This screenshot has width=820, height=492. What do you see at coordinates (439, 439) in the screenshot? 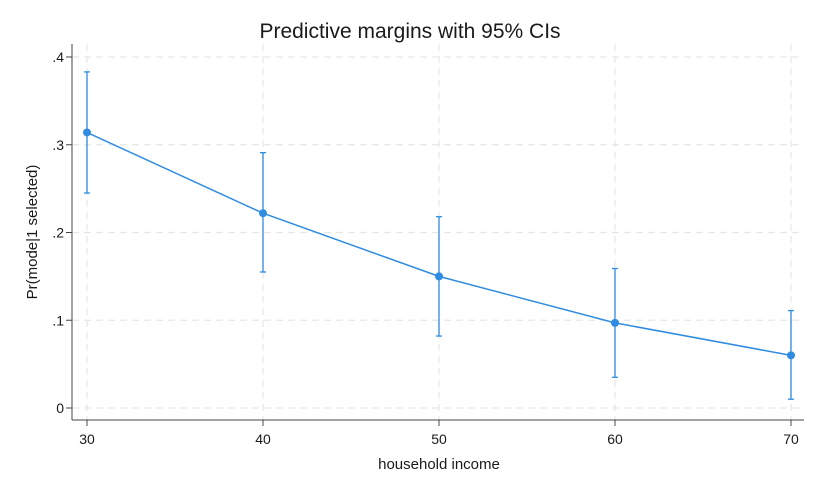
I see `x-tick-label-2: 50` at bounding box center [439, 439].